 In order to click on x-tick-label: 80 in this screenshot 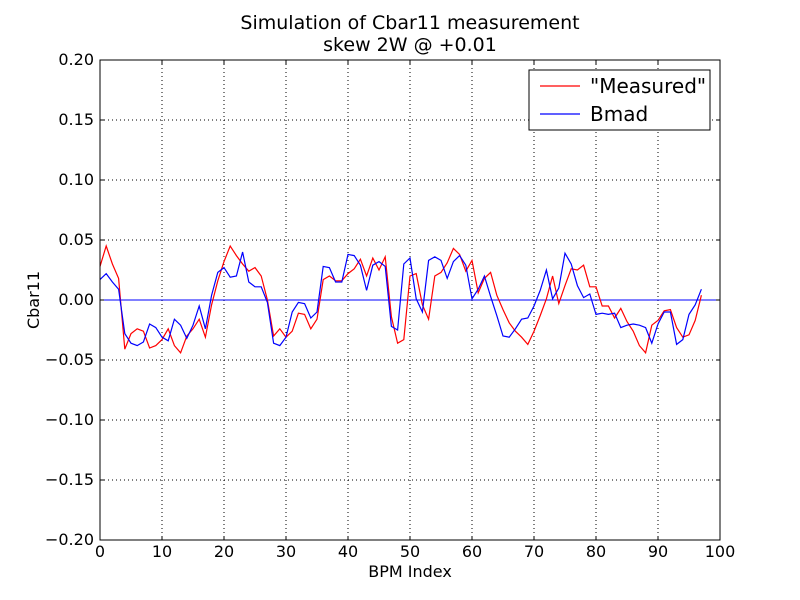, I will do `click(596, 551)`.